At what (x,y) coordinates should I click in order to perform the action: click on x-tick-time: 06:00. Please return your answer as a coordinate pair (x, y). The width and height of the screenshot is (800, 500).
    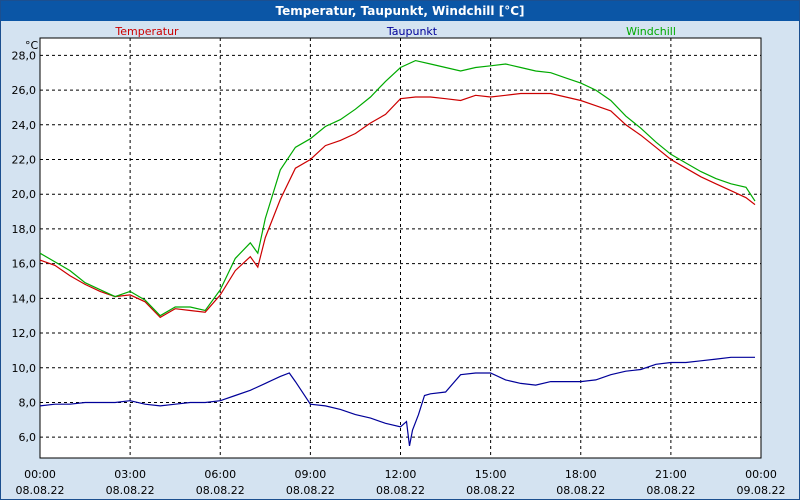
    Looking at the image, I should click on (220, 474).